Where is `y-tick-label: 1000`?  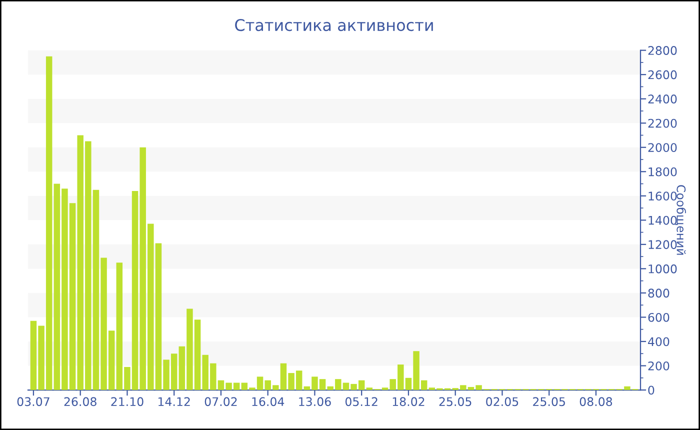
y-tick-label: 1000 is located at coordinates (662, 269).